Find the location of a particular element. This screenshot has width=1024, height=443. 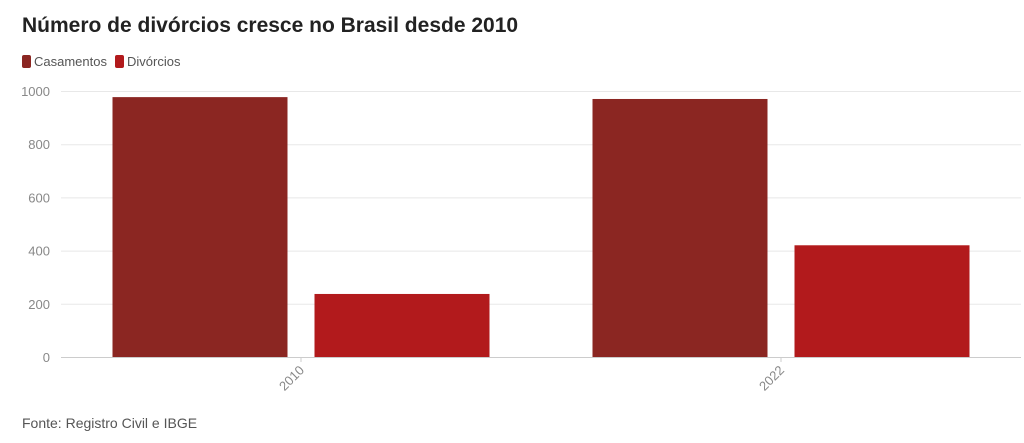

legend-item-casamentos: Casamentos is located at coordinates (64, 61).